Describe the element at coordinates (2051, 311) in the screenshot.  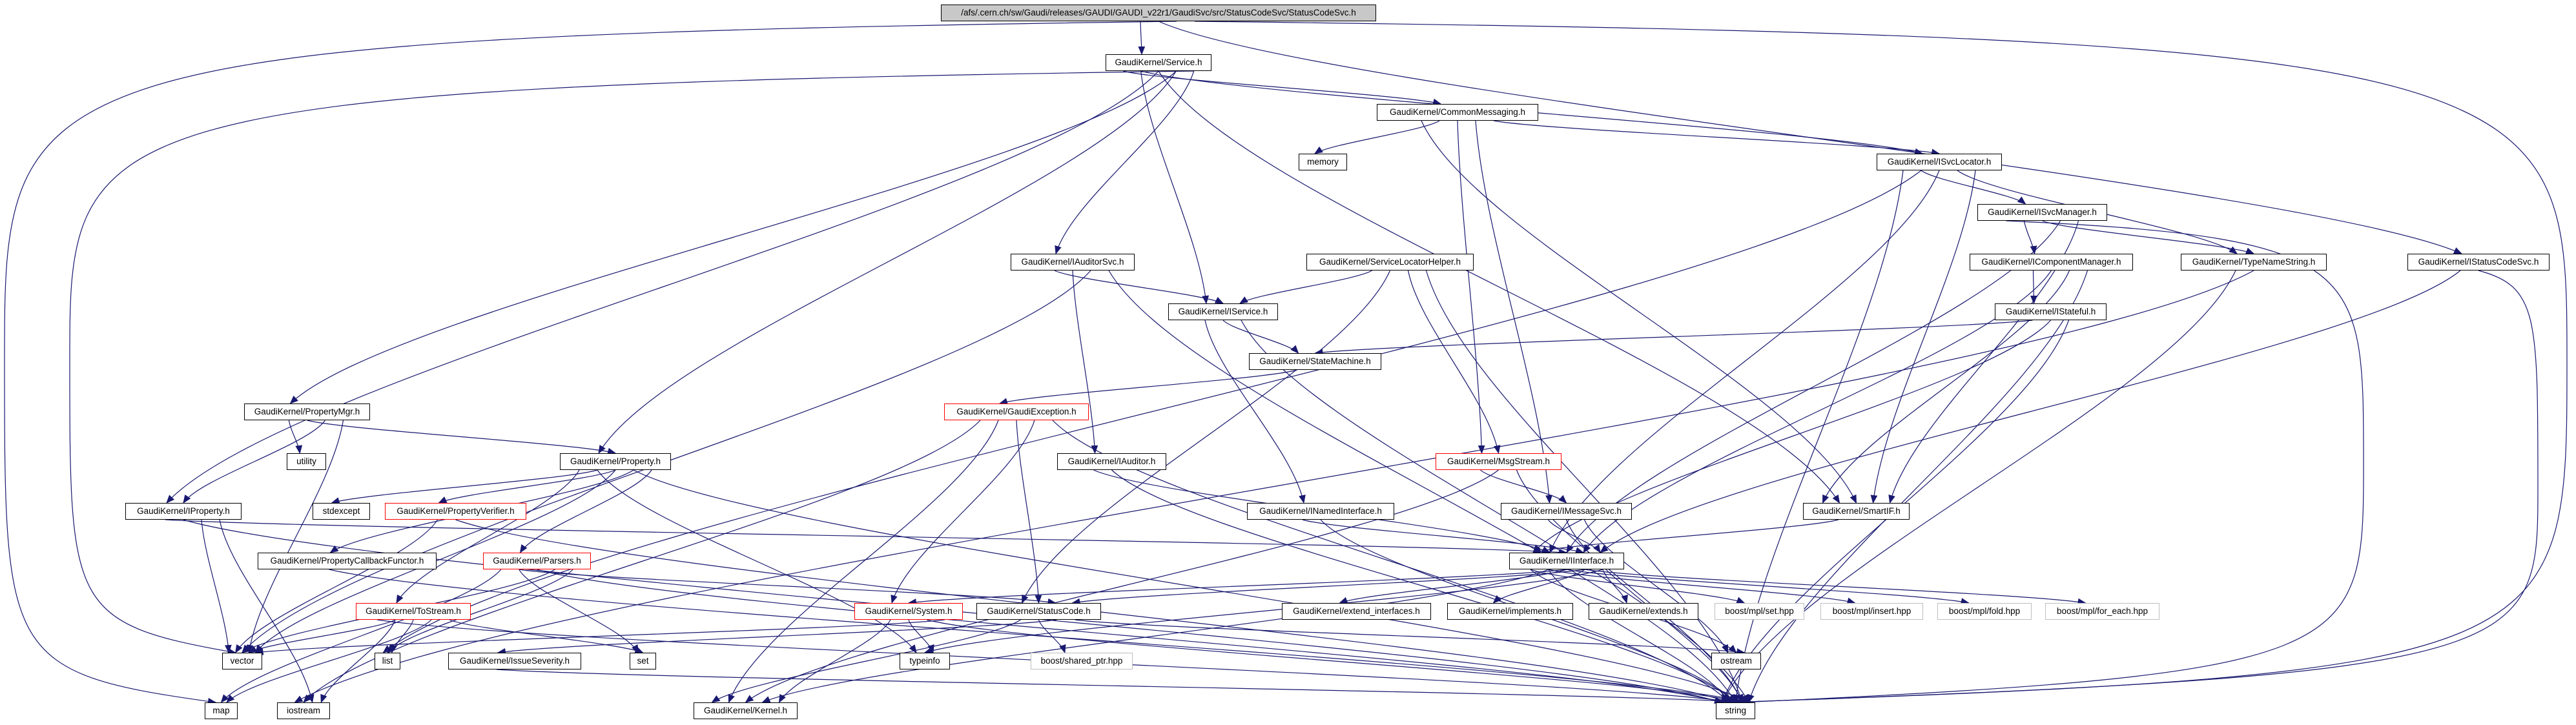
I see `graph-node-istateful: GaudiKernel/IStateful.h` at that location.